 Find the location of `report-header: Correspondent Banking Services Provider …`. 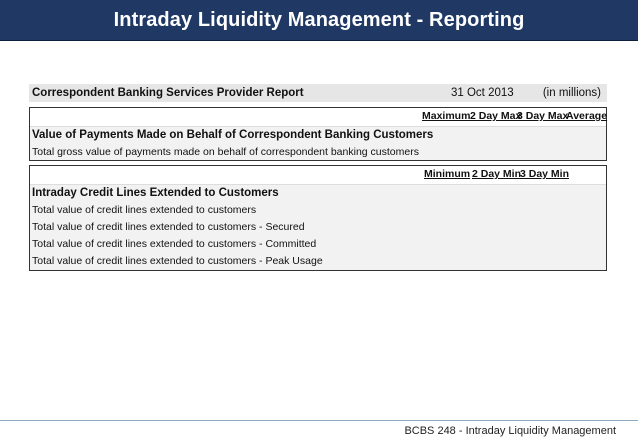

report-header: Correspondent Banking Services Provider … is located at coordinates (318, 93).